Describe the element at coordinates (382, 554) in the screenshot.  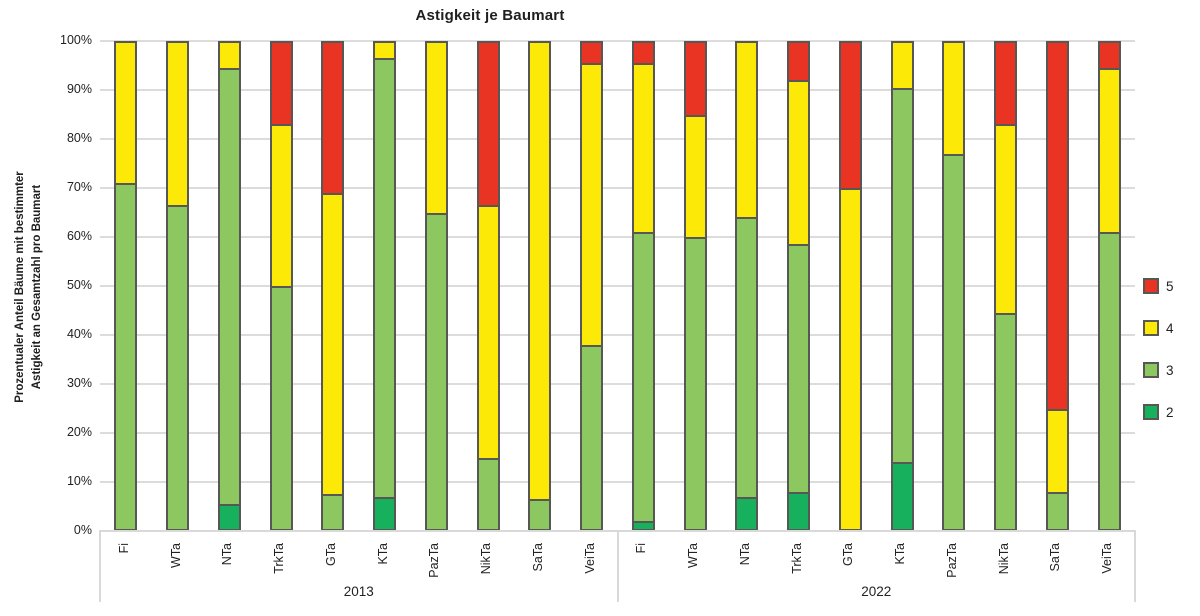
I see `x-tick-label: KTa` at that location.